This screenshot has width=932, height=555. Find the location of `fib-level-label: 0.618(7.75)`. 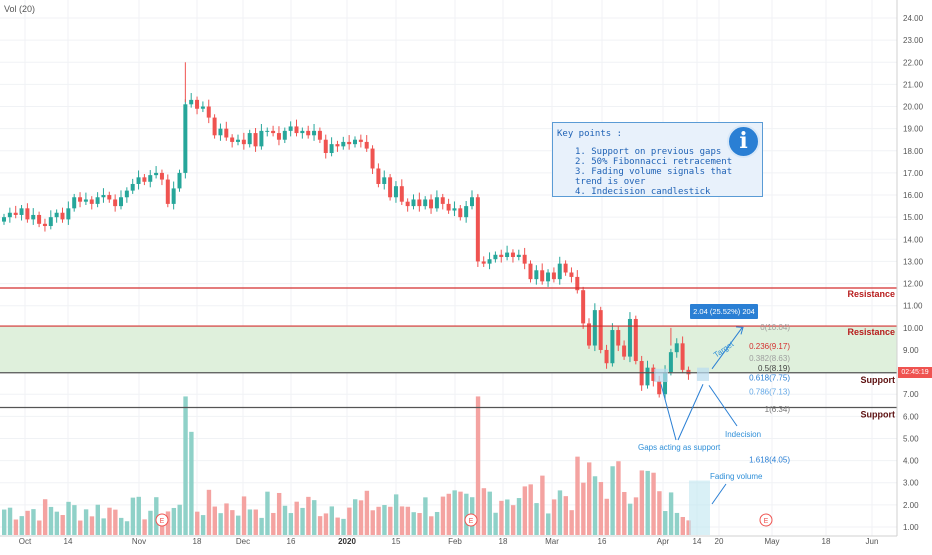

fib-level-label: 0.618(7.75) is located at coordinates (769, 378).